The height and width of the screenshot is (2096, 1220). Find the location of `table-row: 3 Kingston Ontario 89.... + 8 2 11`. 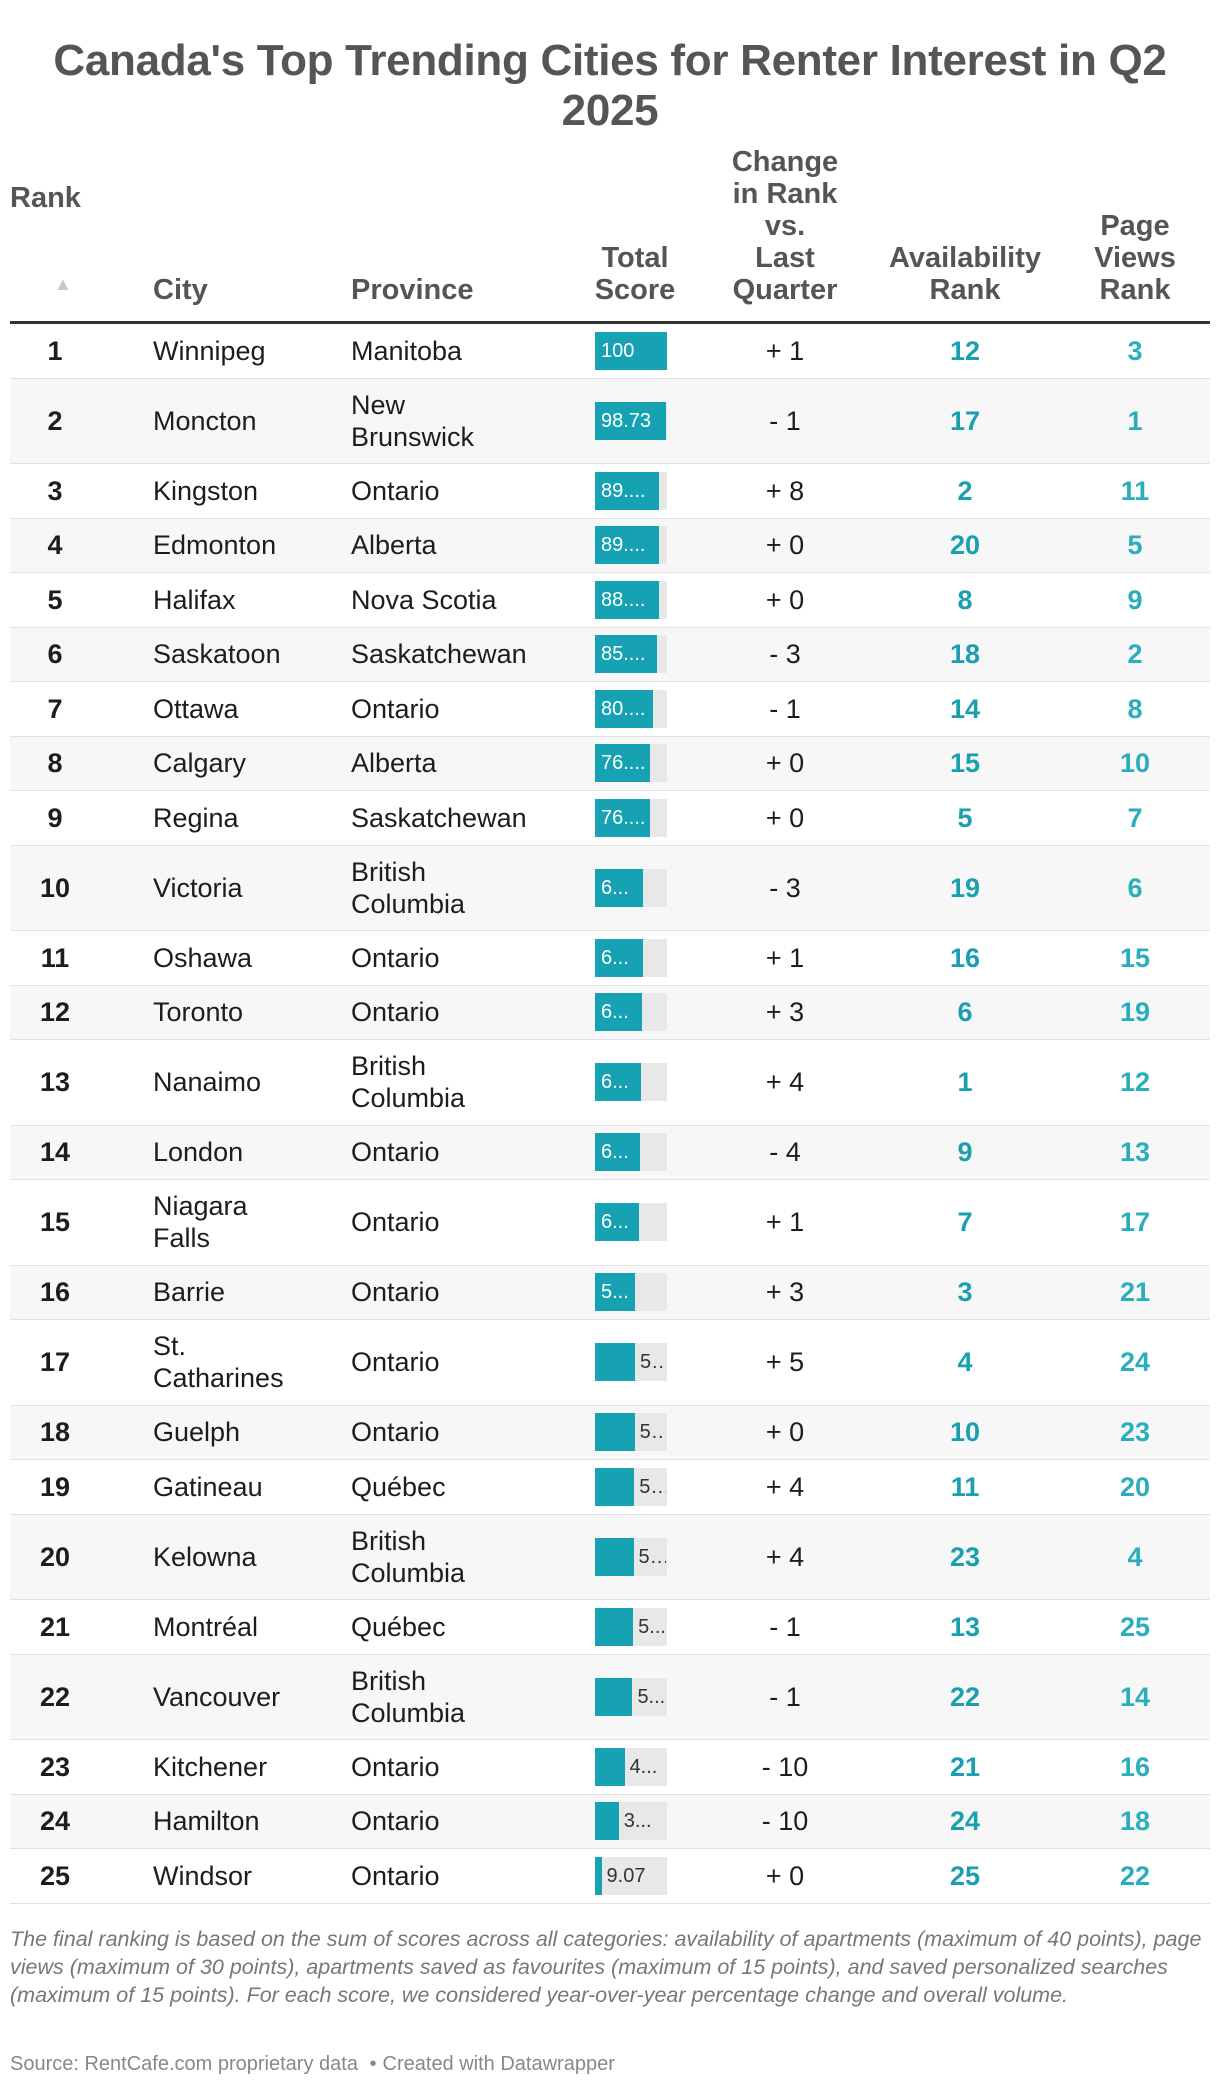

table-row: 3 Kingston Ontario 89.... + 8 2 11 is located at coordinates (610, 491).